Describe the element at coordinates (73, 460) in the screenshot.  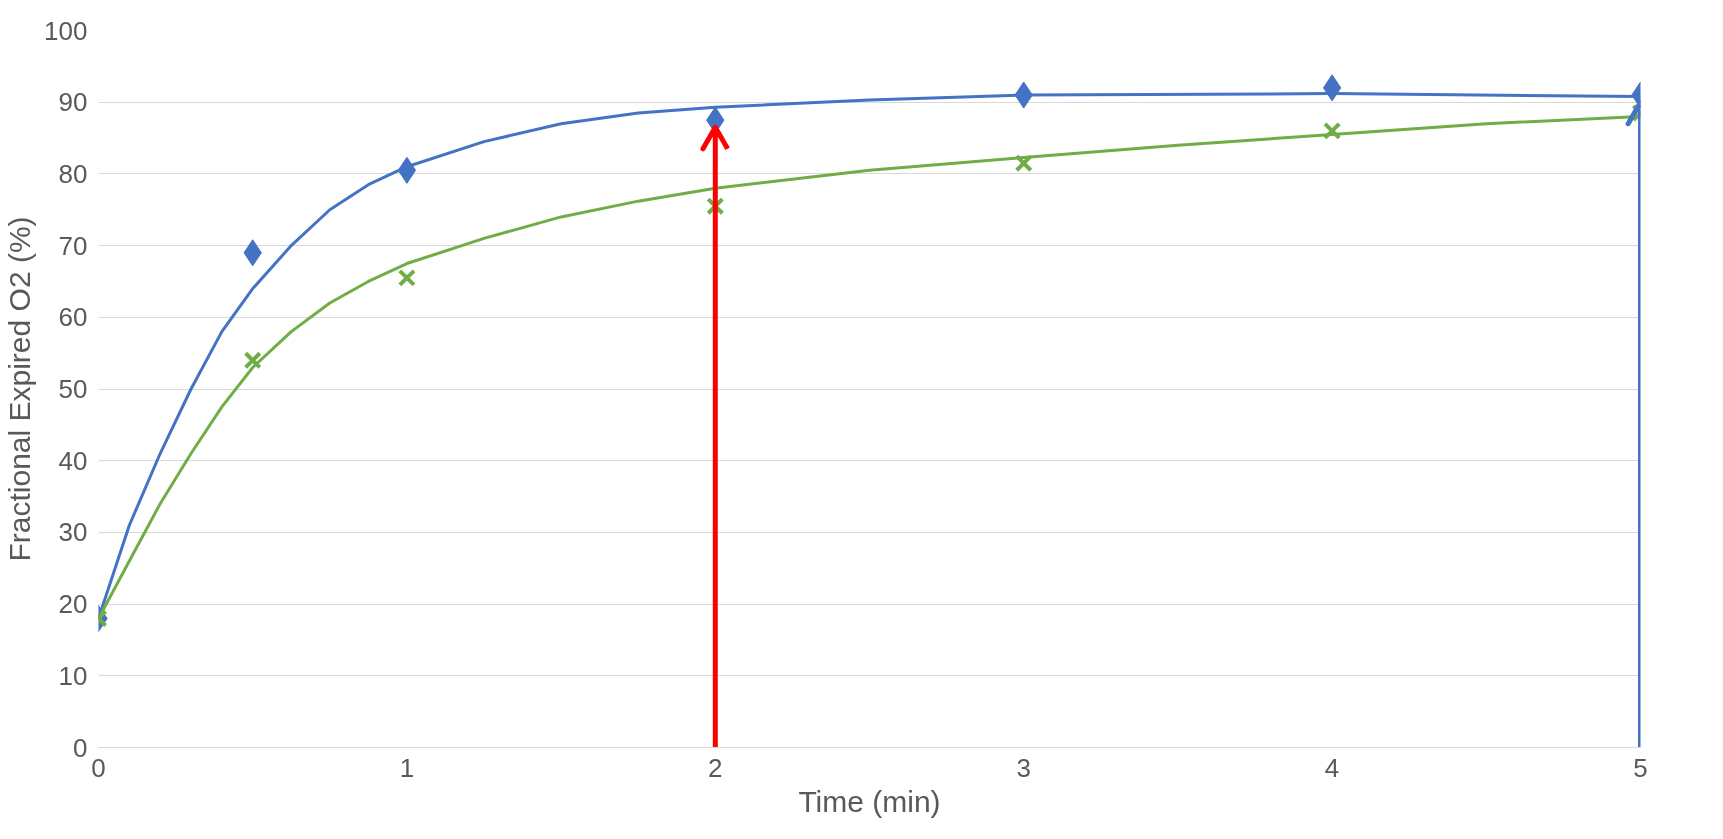
I see `y-tick-label: 40` at that location.